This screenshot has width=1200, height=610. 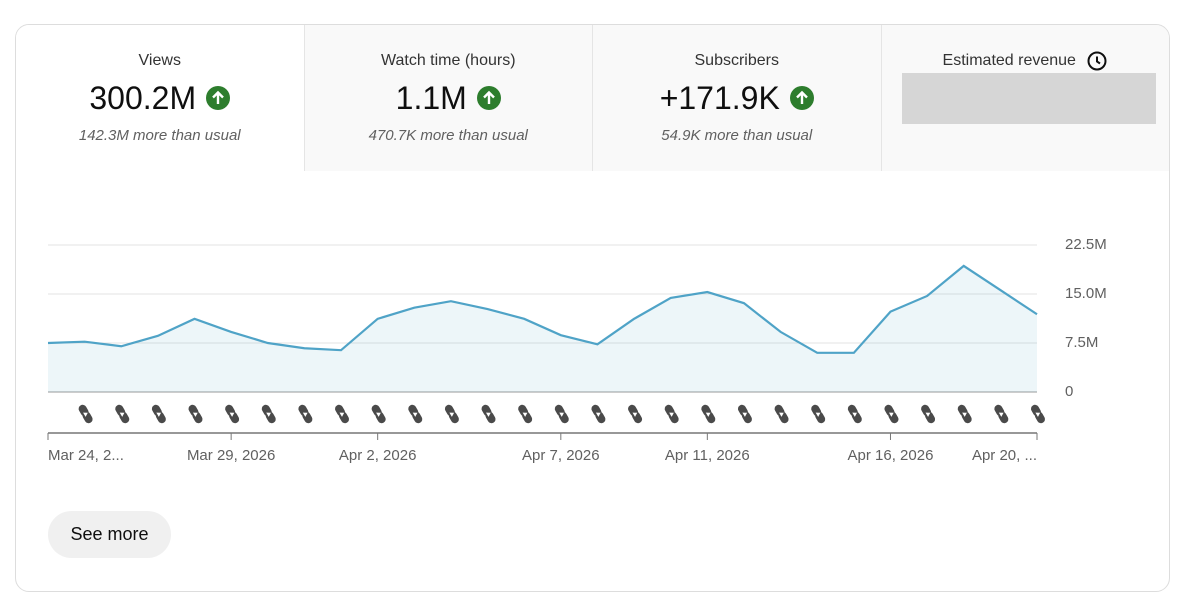 I want to click on y-tick-label: 22.5M, so click(x=1086, y=244).